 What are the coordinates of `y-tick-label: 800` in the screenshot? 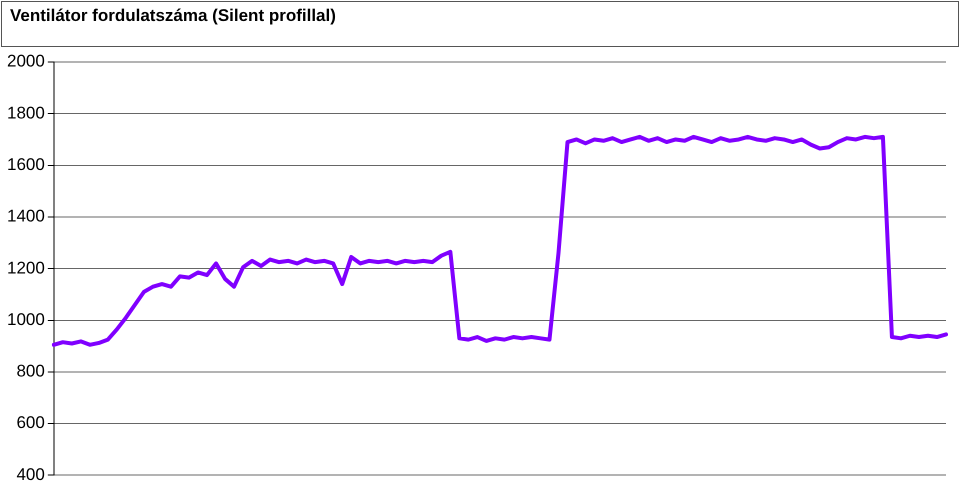 It's located at (30, 371).